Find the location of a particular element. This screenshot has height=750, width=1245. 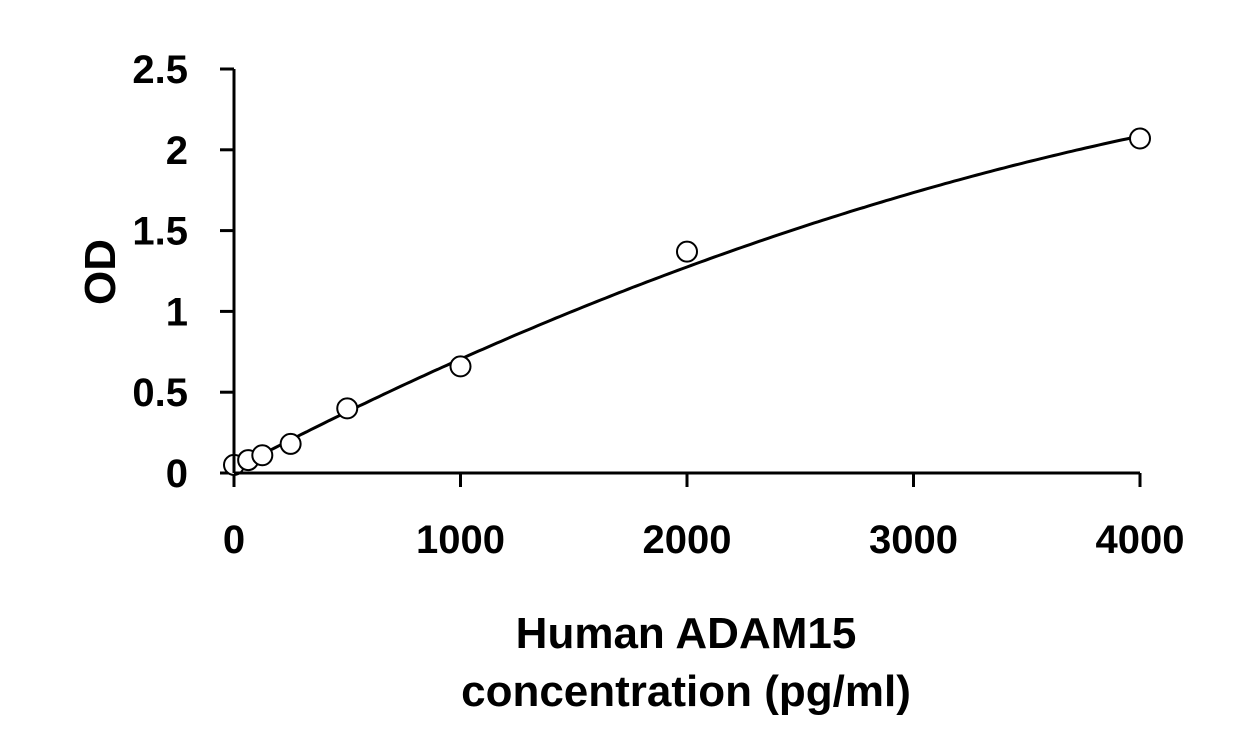

x-axis-ticks: 0 1000 2000 3000 4000 is located at coordinates (704, 517).